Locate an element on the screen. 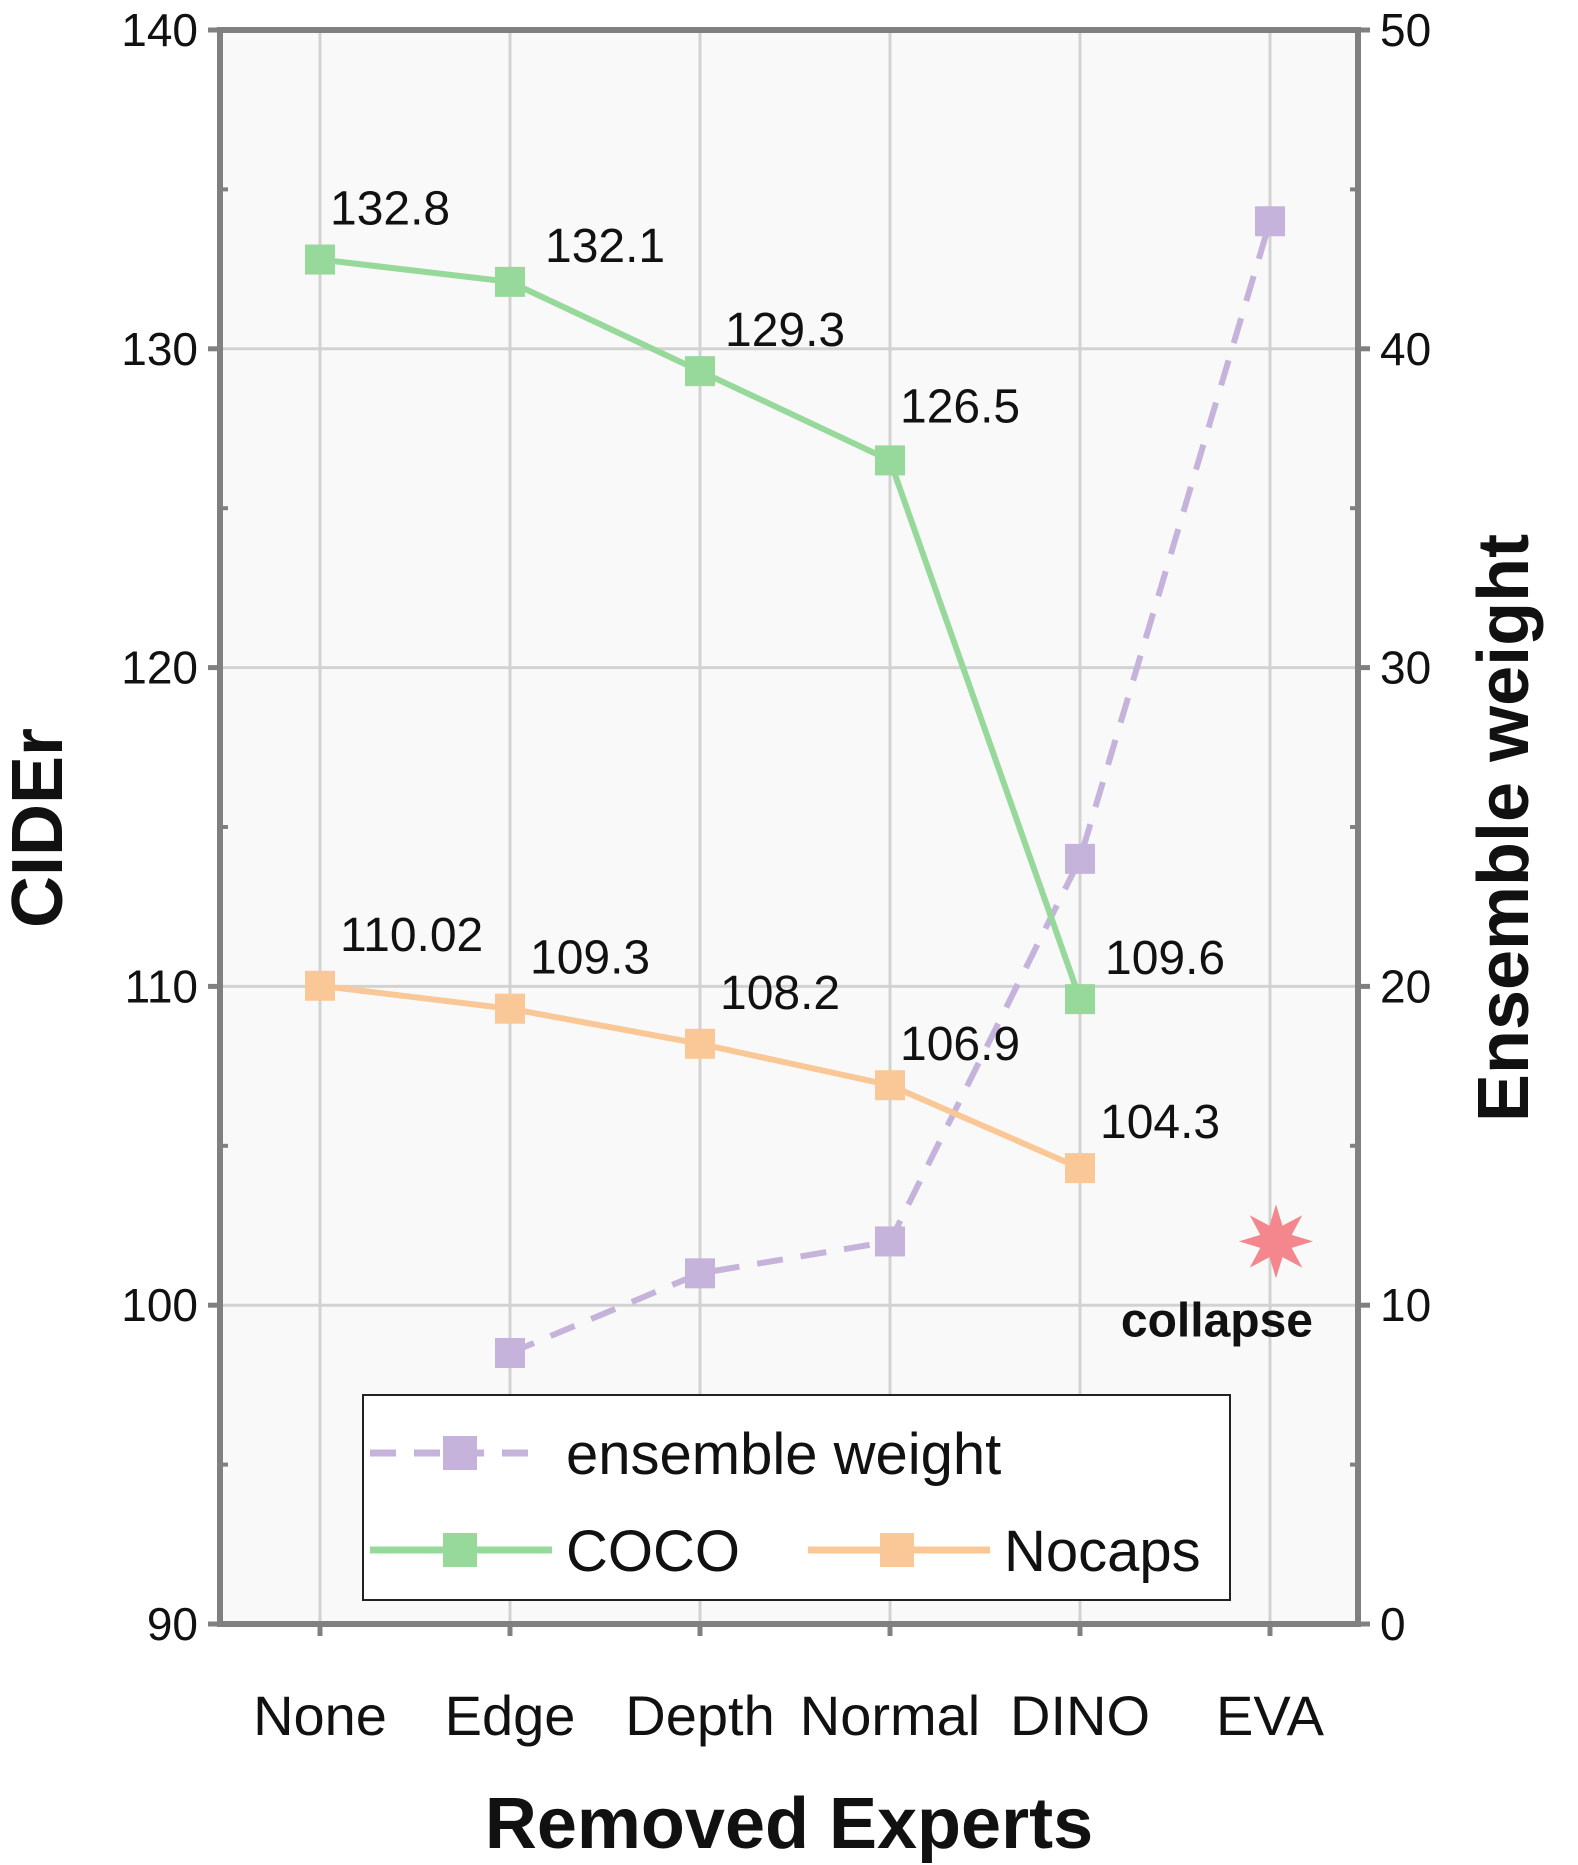  y-tick-label: 110 is located at coordinates (161, 986).